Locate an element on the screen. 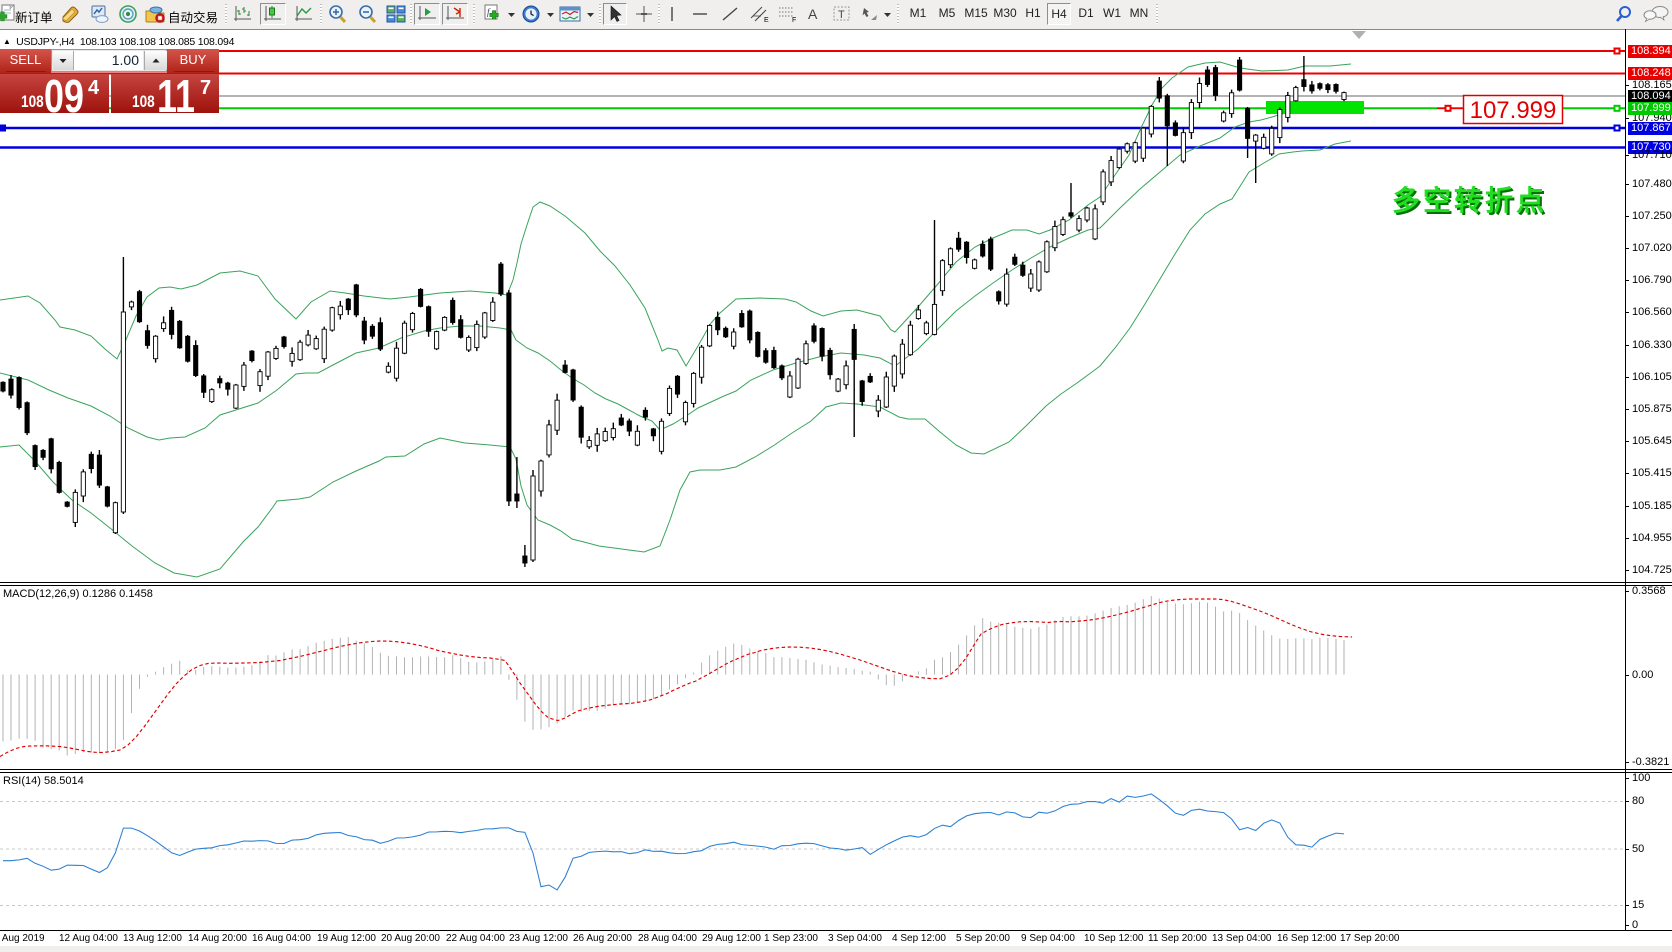 This screenshot has height=952, width=1672. svg-text: A is located at coordinates (813, 14).